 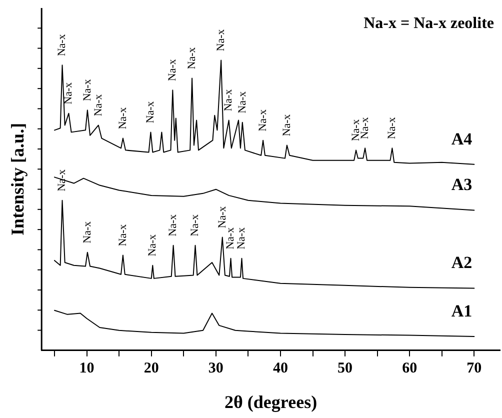 What do you see at coordinates (461, 184) in the screenshot?
I see `series-label: A3` at bounding box center [461, 184].